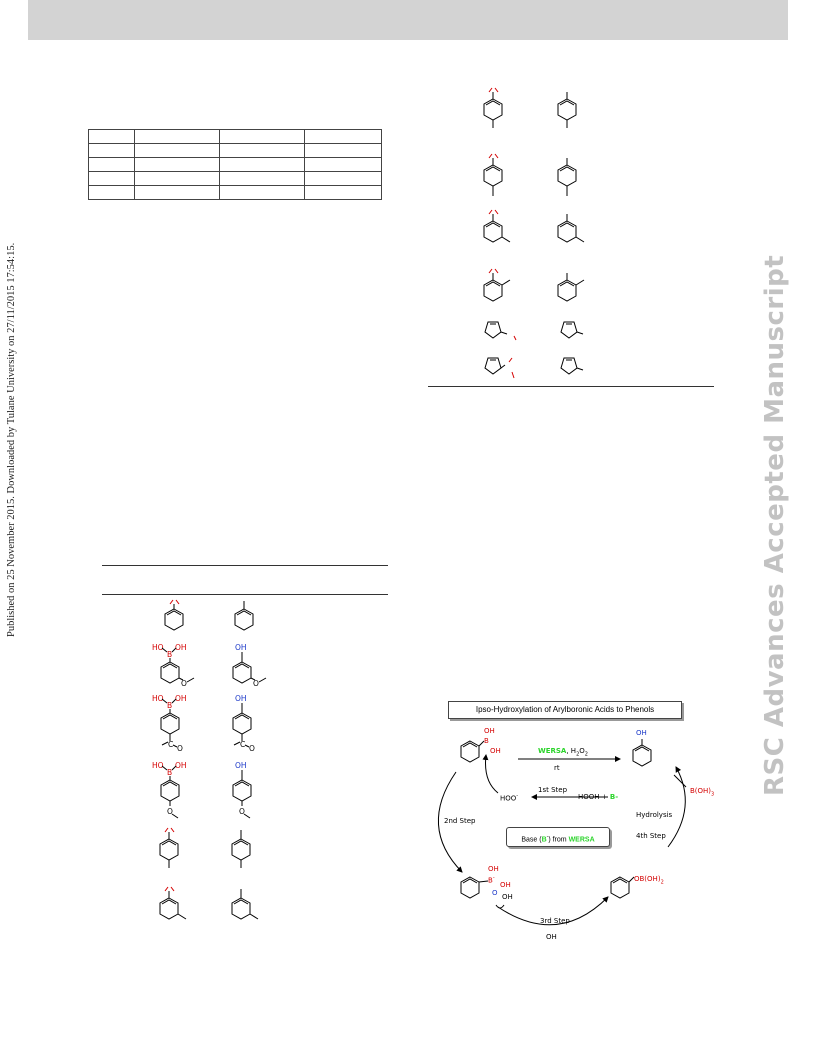  I want to click on structure-m-toluene, so click(245, 904).